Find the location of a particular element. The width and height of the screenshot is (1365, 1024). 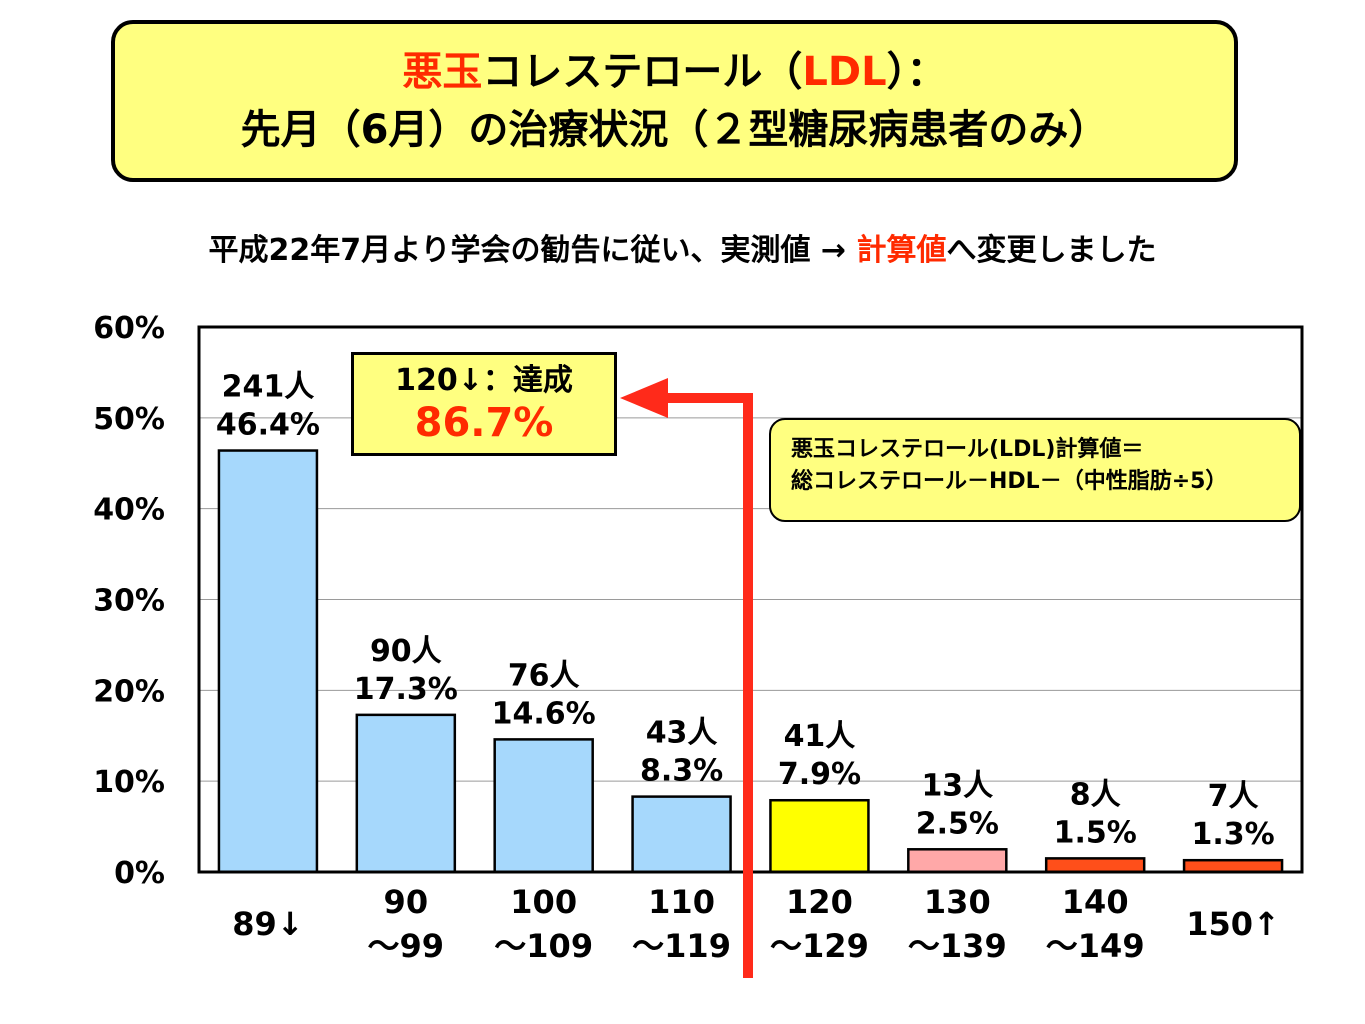

subtitle: 平成22年7月より学会の勧告に従い、実測値 → 計算値へ変更しました is located at coordinates (682, 247).